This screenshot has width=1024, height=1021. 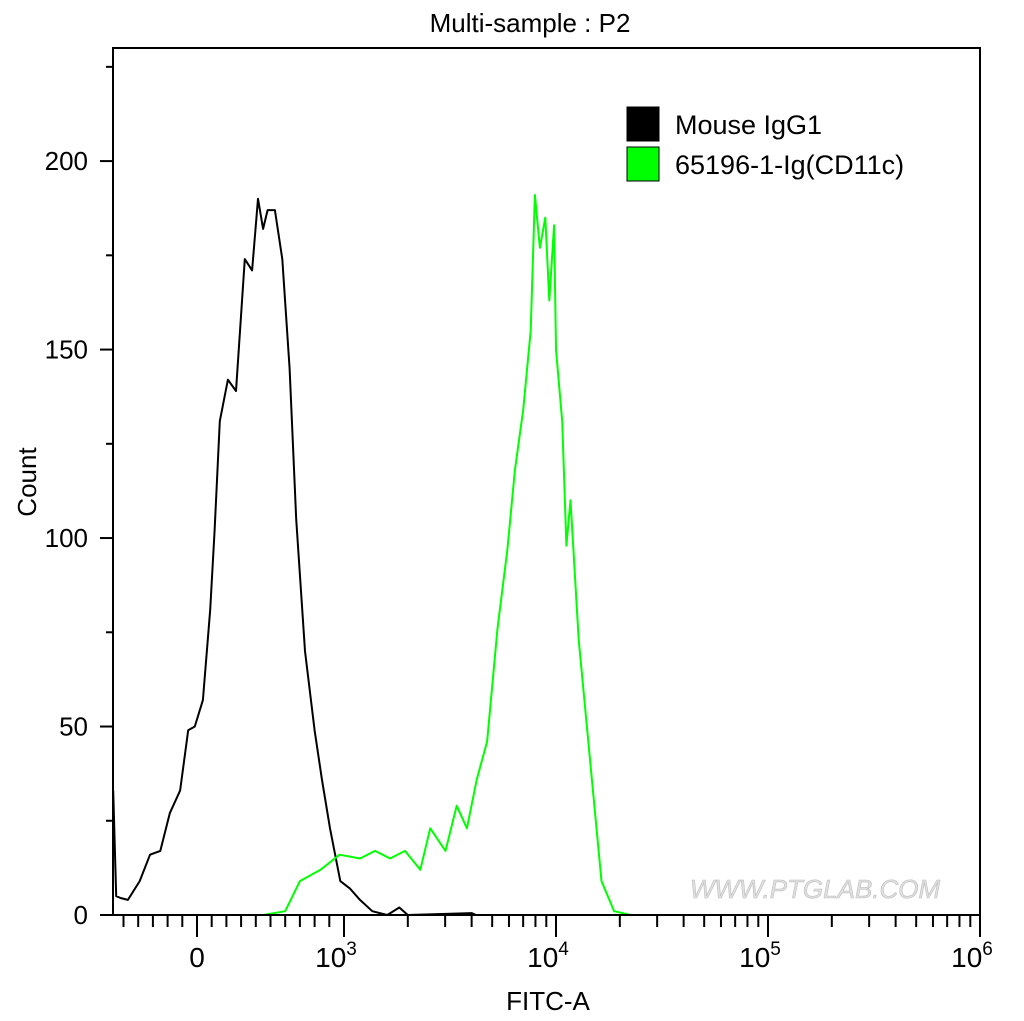 What do you see at coordinates (748, 125) in the screenshot?
I see `legend-label: Mouse IgG1` at bounding box center [748, 125].